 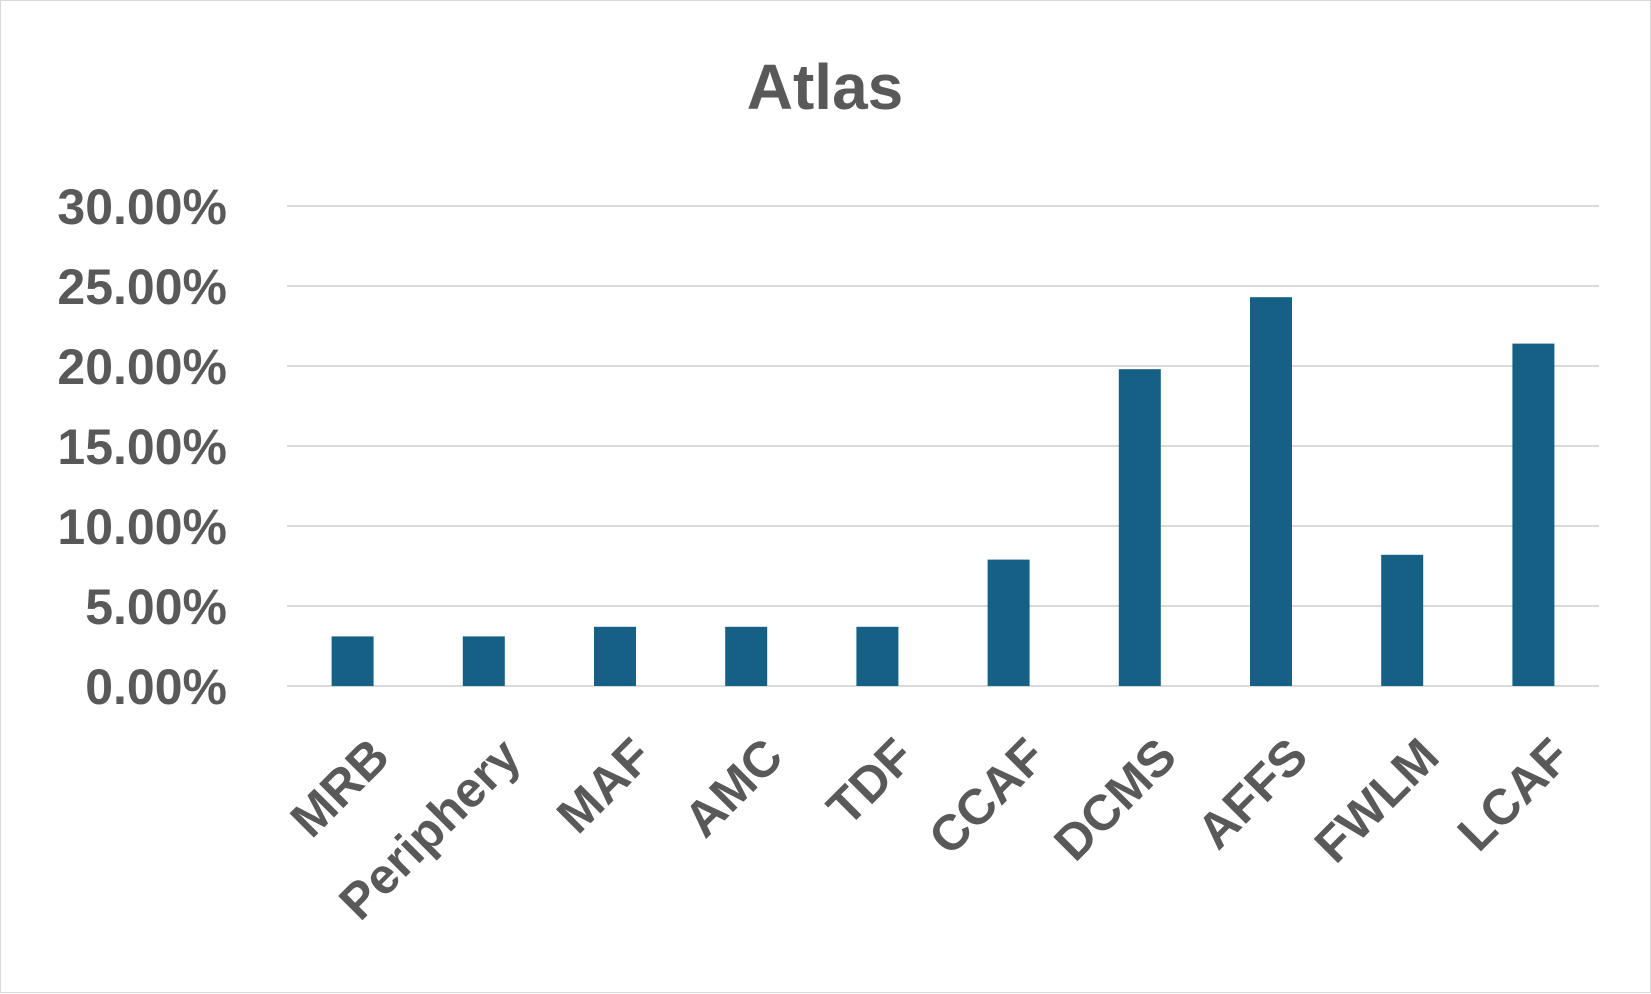 What do you see at coordinates (1402, 620) in the screenshot?
I see `bar-fwlm` at bounding box center [1402, 620].